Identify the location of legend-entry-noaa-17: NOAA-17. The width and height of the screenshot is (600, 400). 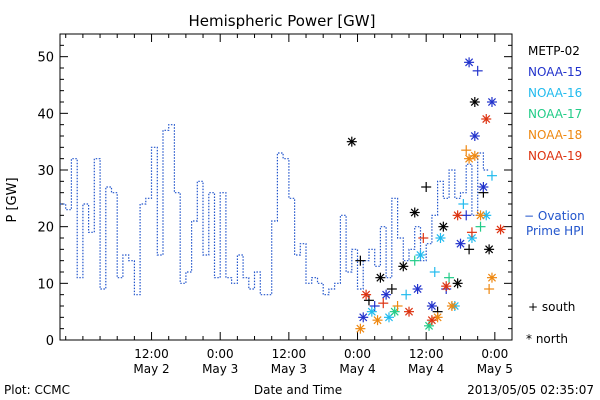
(555, 114).